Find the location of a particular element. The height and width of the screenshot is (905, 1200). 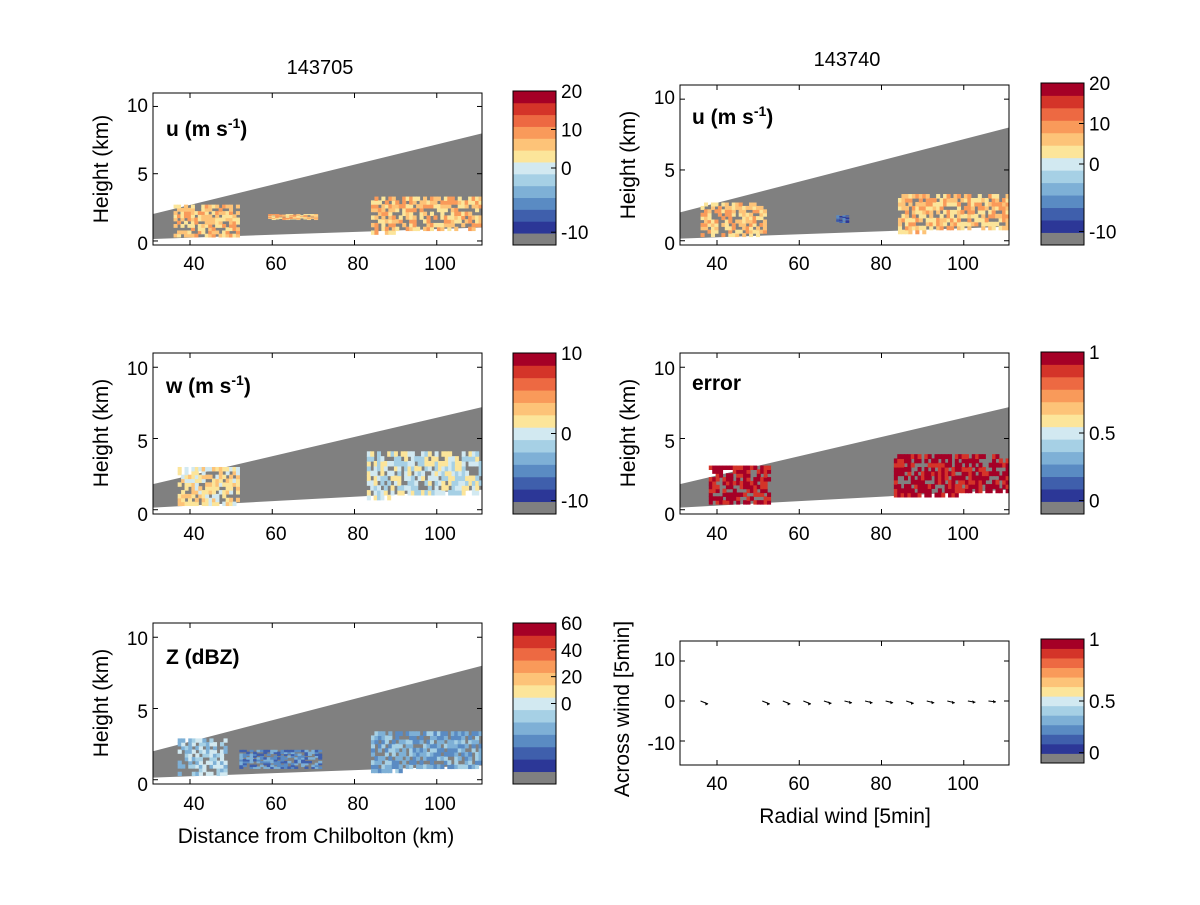

wind-vector-head is located at coordinates (994, 701).